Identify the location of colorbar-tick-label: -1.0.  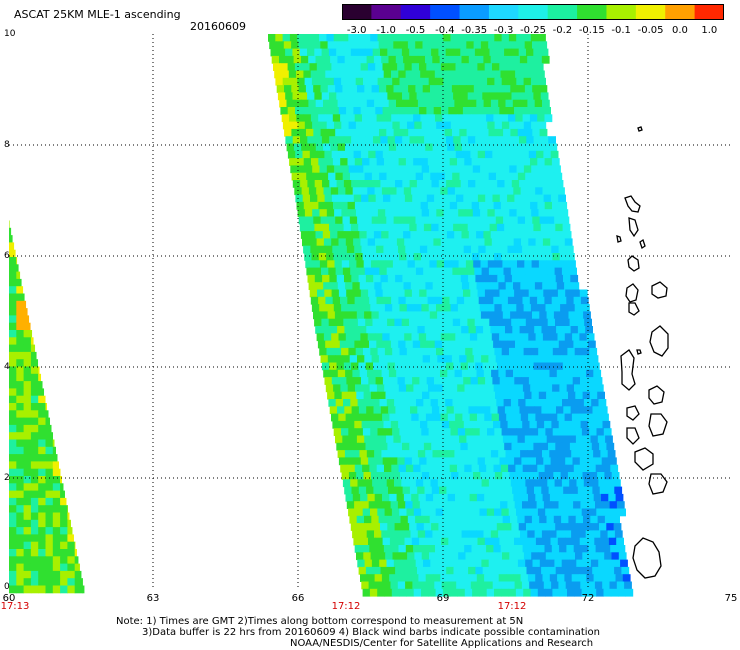
(386, 30).